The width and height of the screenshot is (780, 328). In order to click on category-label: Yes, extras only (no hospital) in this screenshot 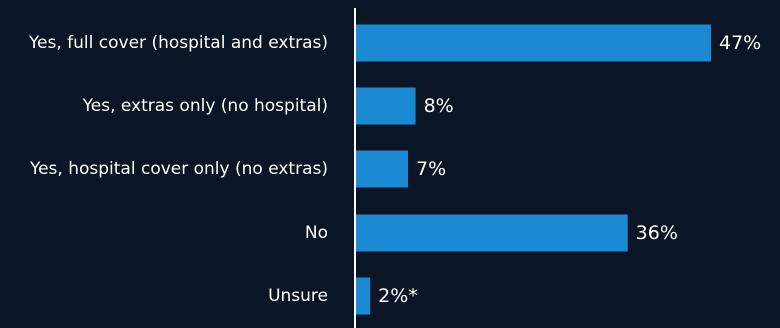, I will do `click(205, 106)`.